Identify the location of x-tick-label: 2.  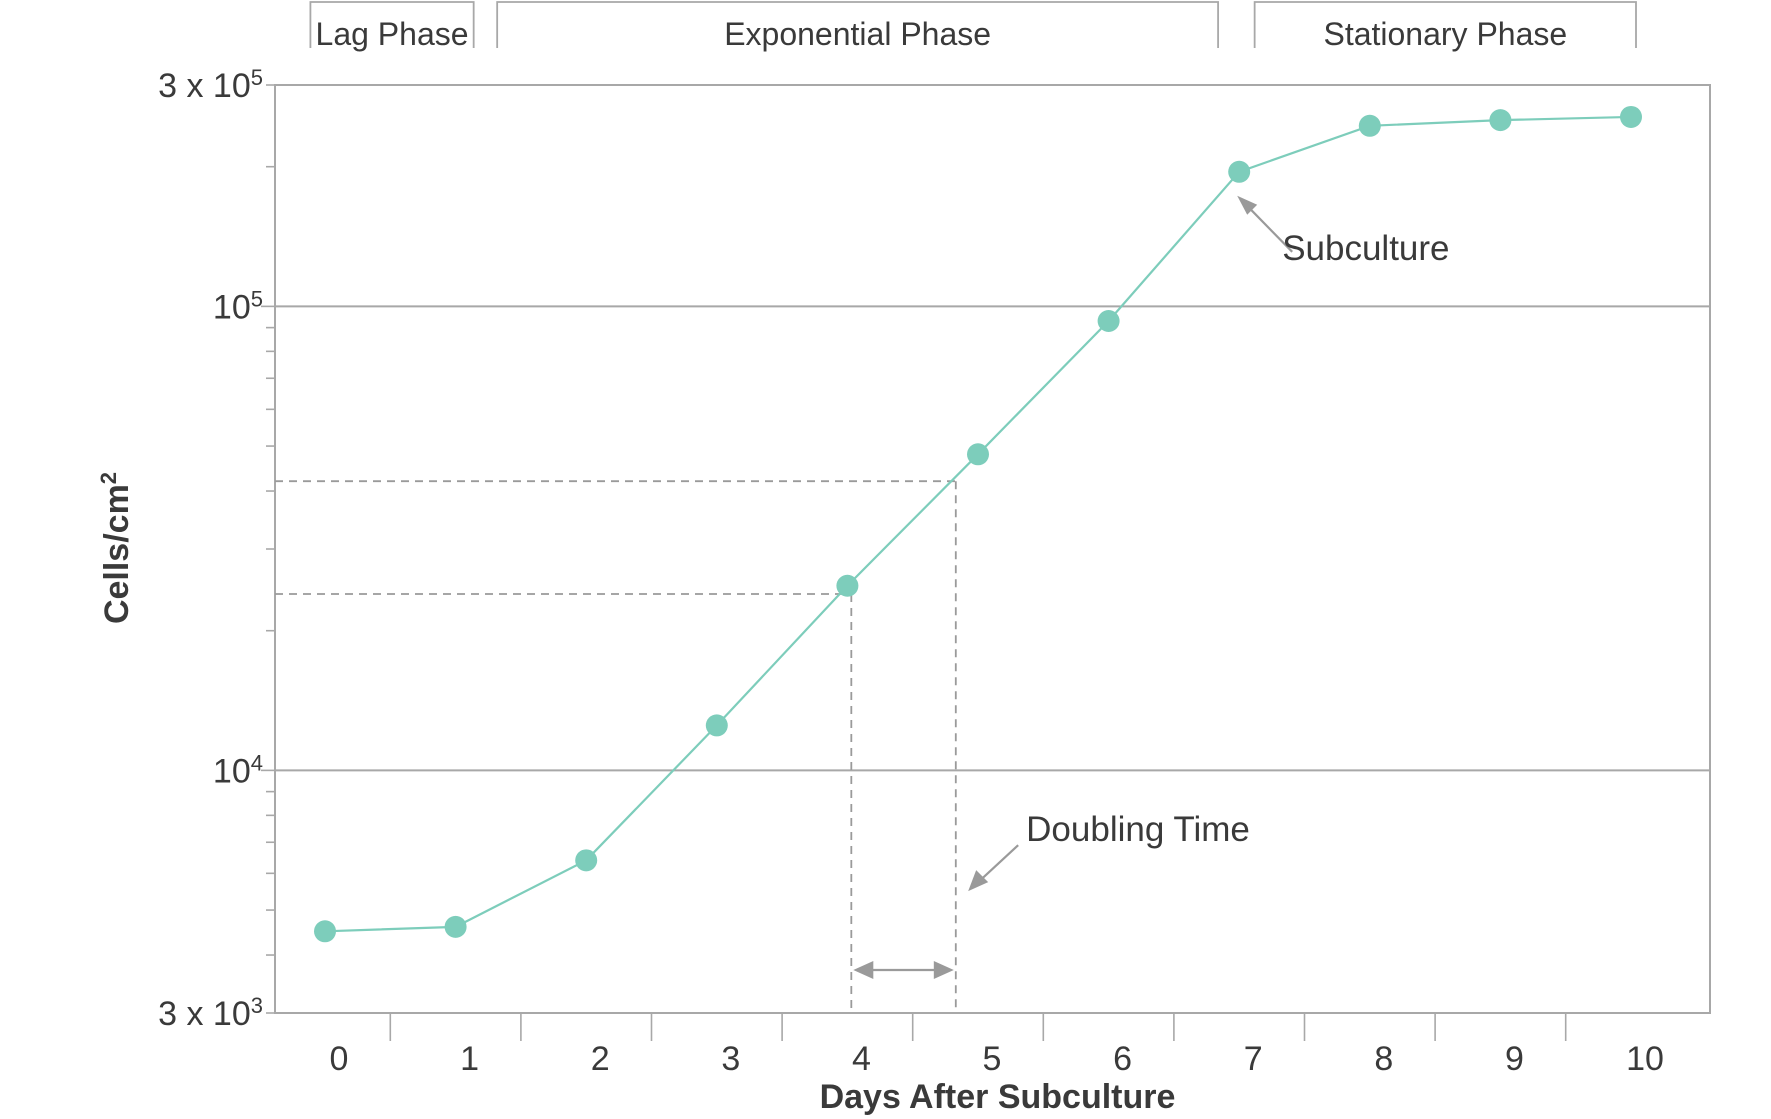
(600, 1059).